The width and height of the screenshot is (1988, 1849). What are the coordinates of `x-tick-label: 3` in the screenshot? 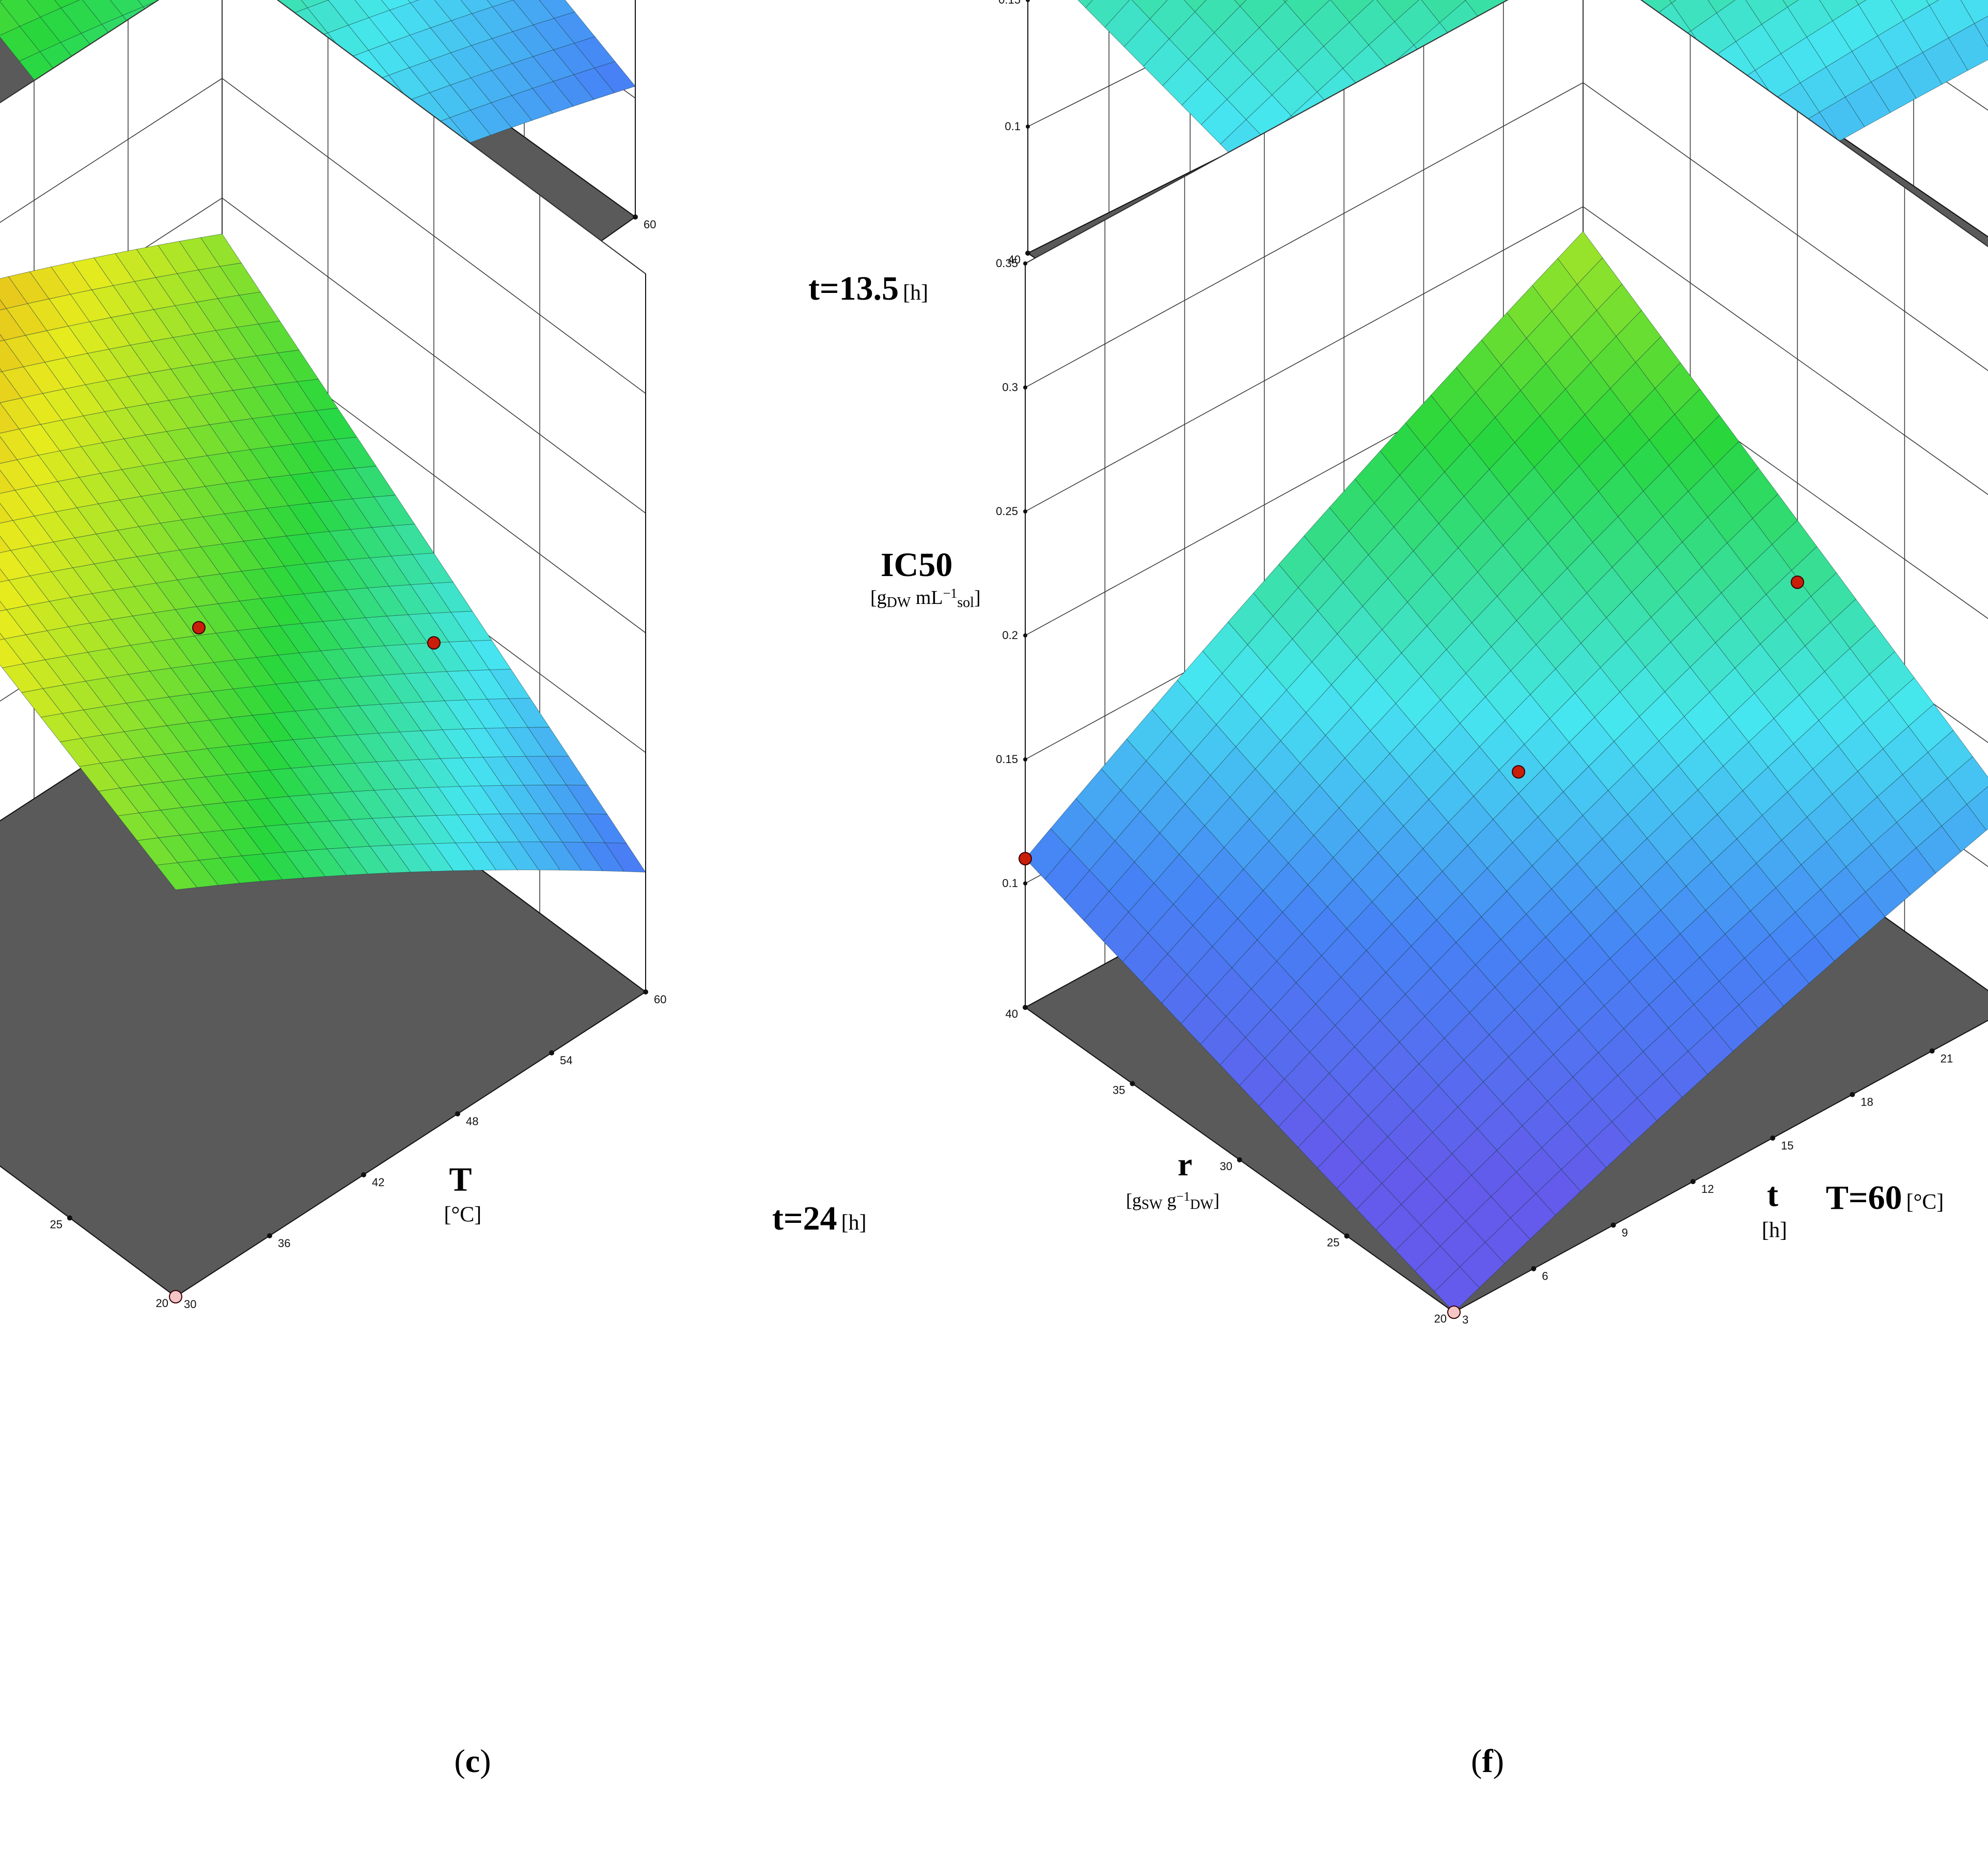 It's located at (1465, 1319).